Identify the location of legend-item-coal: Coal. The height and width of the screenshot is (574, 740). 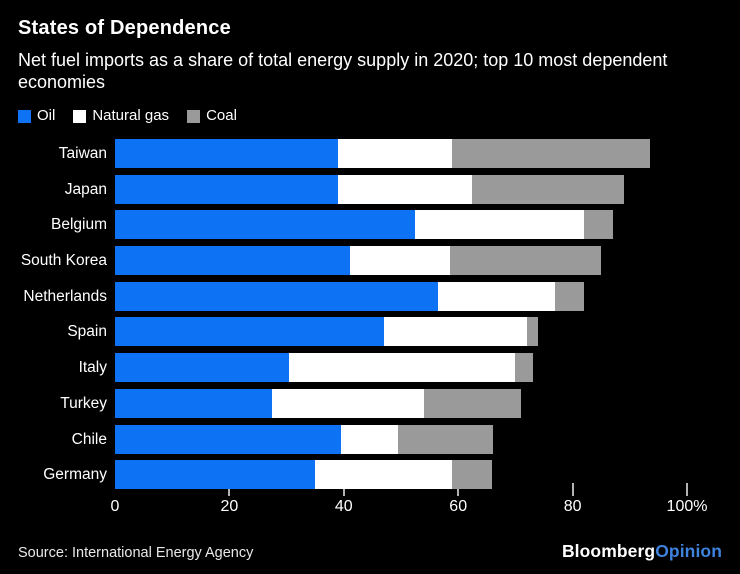
(212, 116).